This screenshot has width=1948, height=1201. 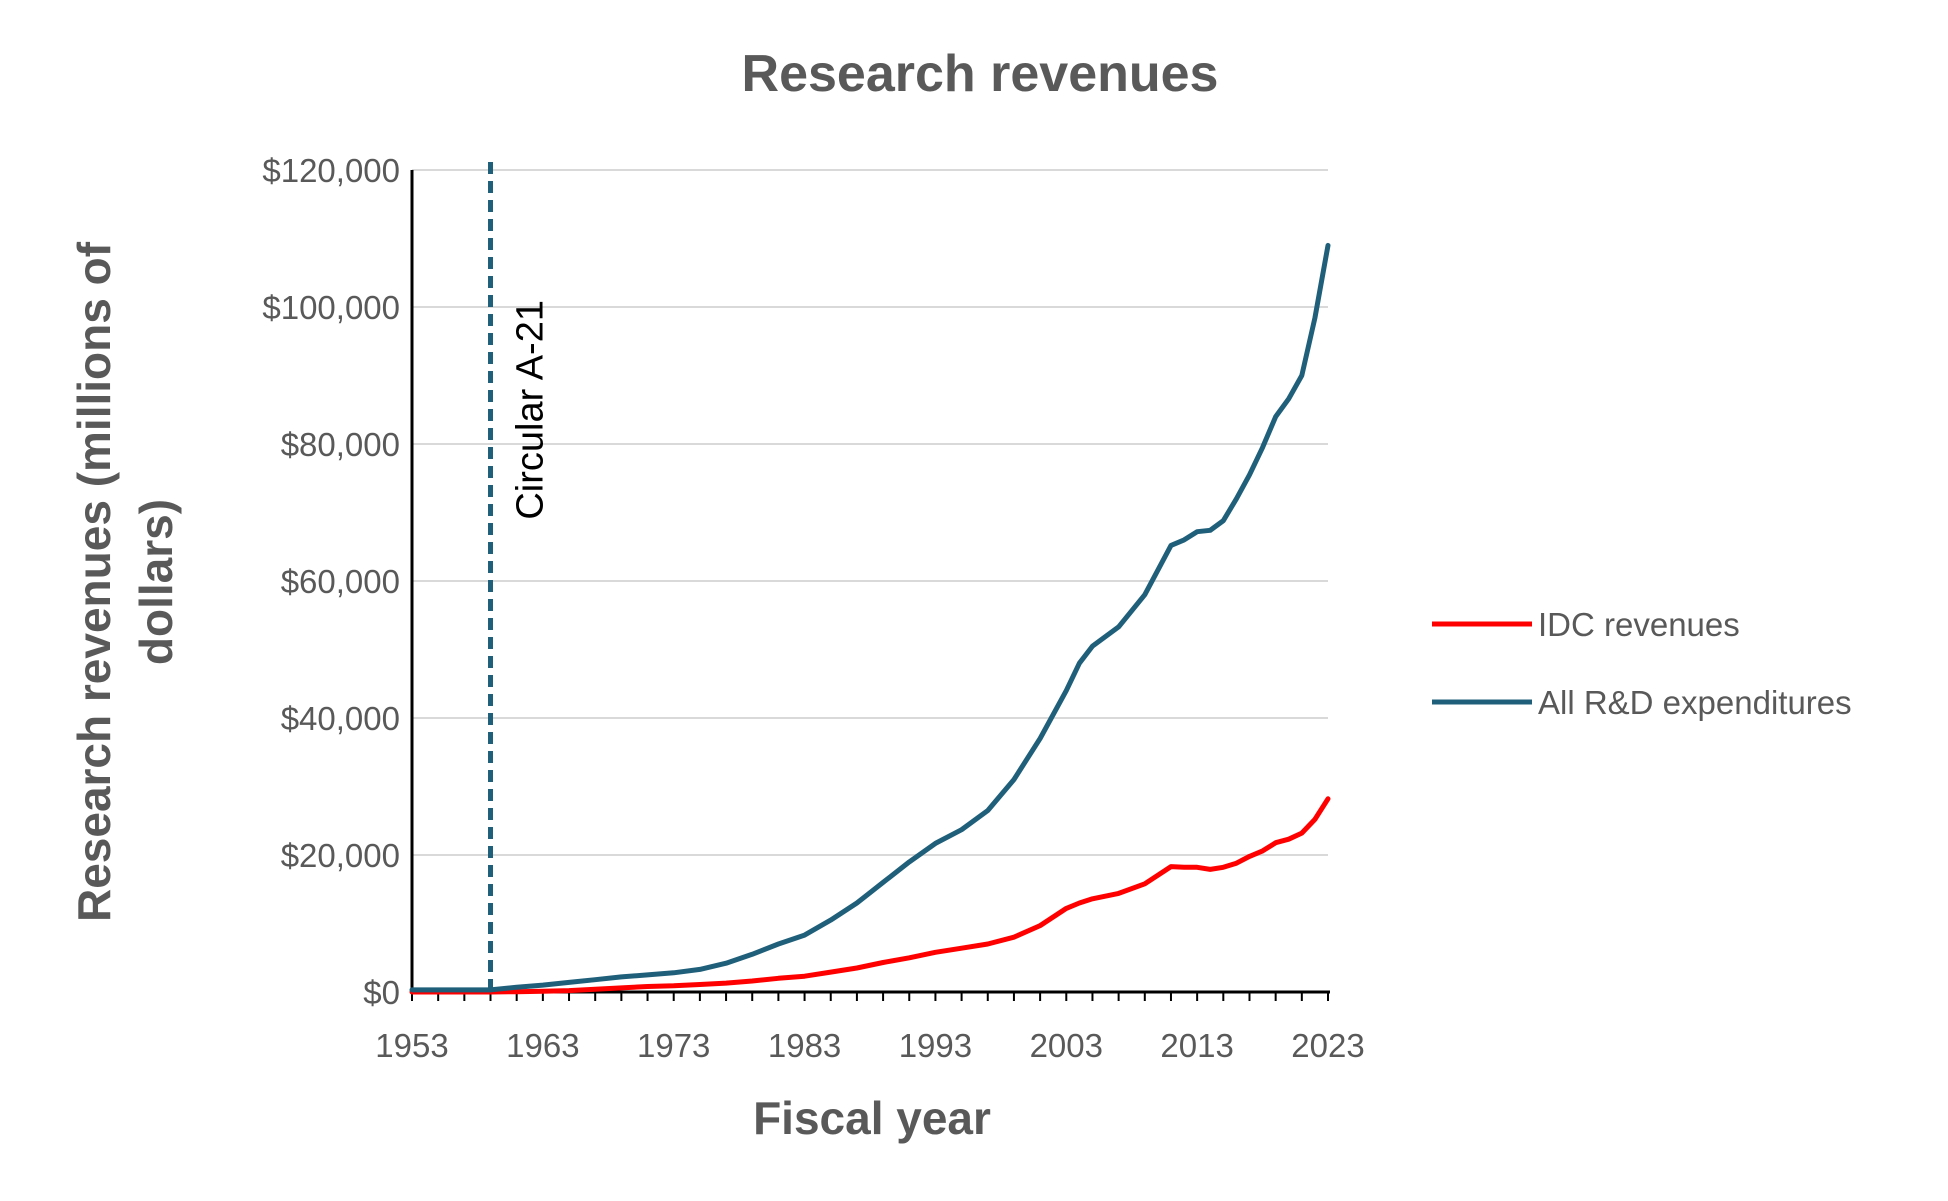 I want to click on x-tick-label: 2013, so click(x=1196, y=1045).